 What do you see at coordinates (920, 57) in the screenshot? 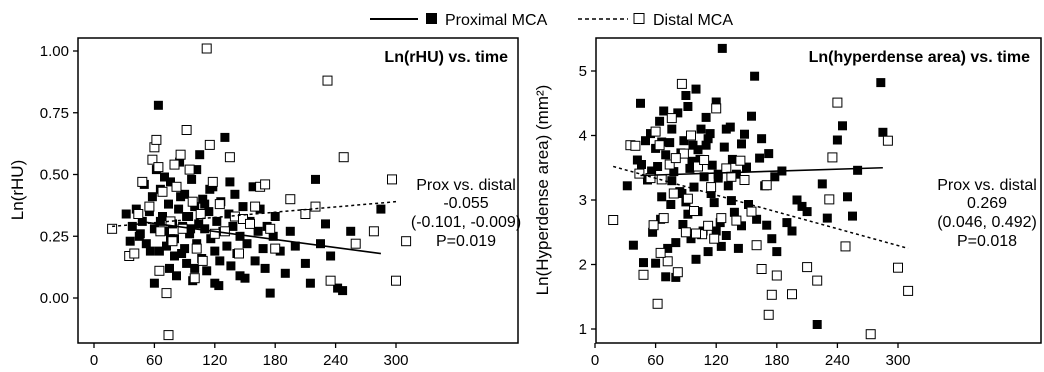
I see `chart-title: Ln(hyperdense area) vs. time` at bounding box center [920, 57].